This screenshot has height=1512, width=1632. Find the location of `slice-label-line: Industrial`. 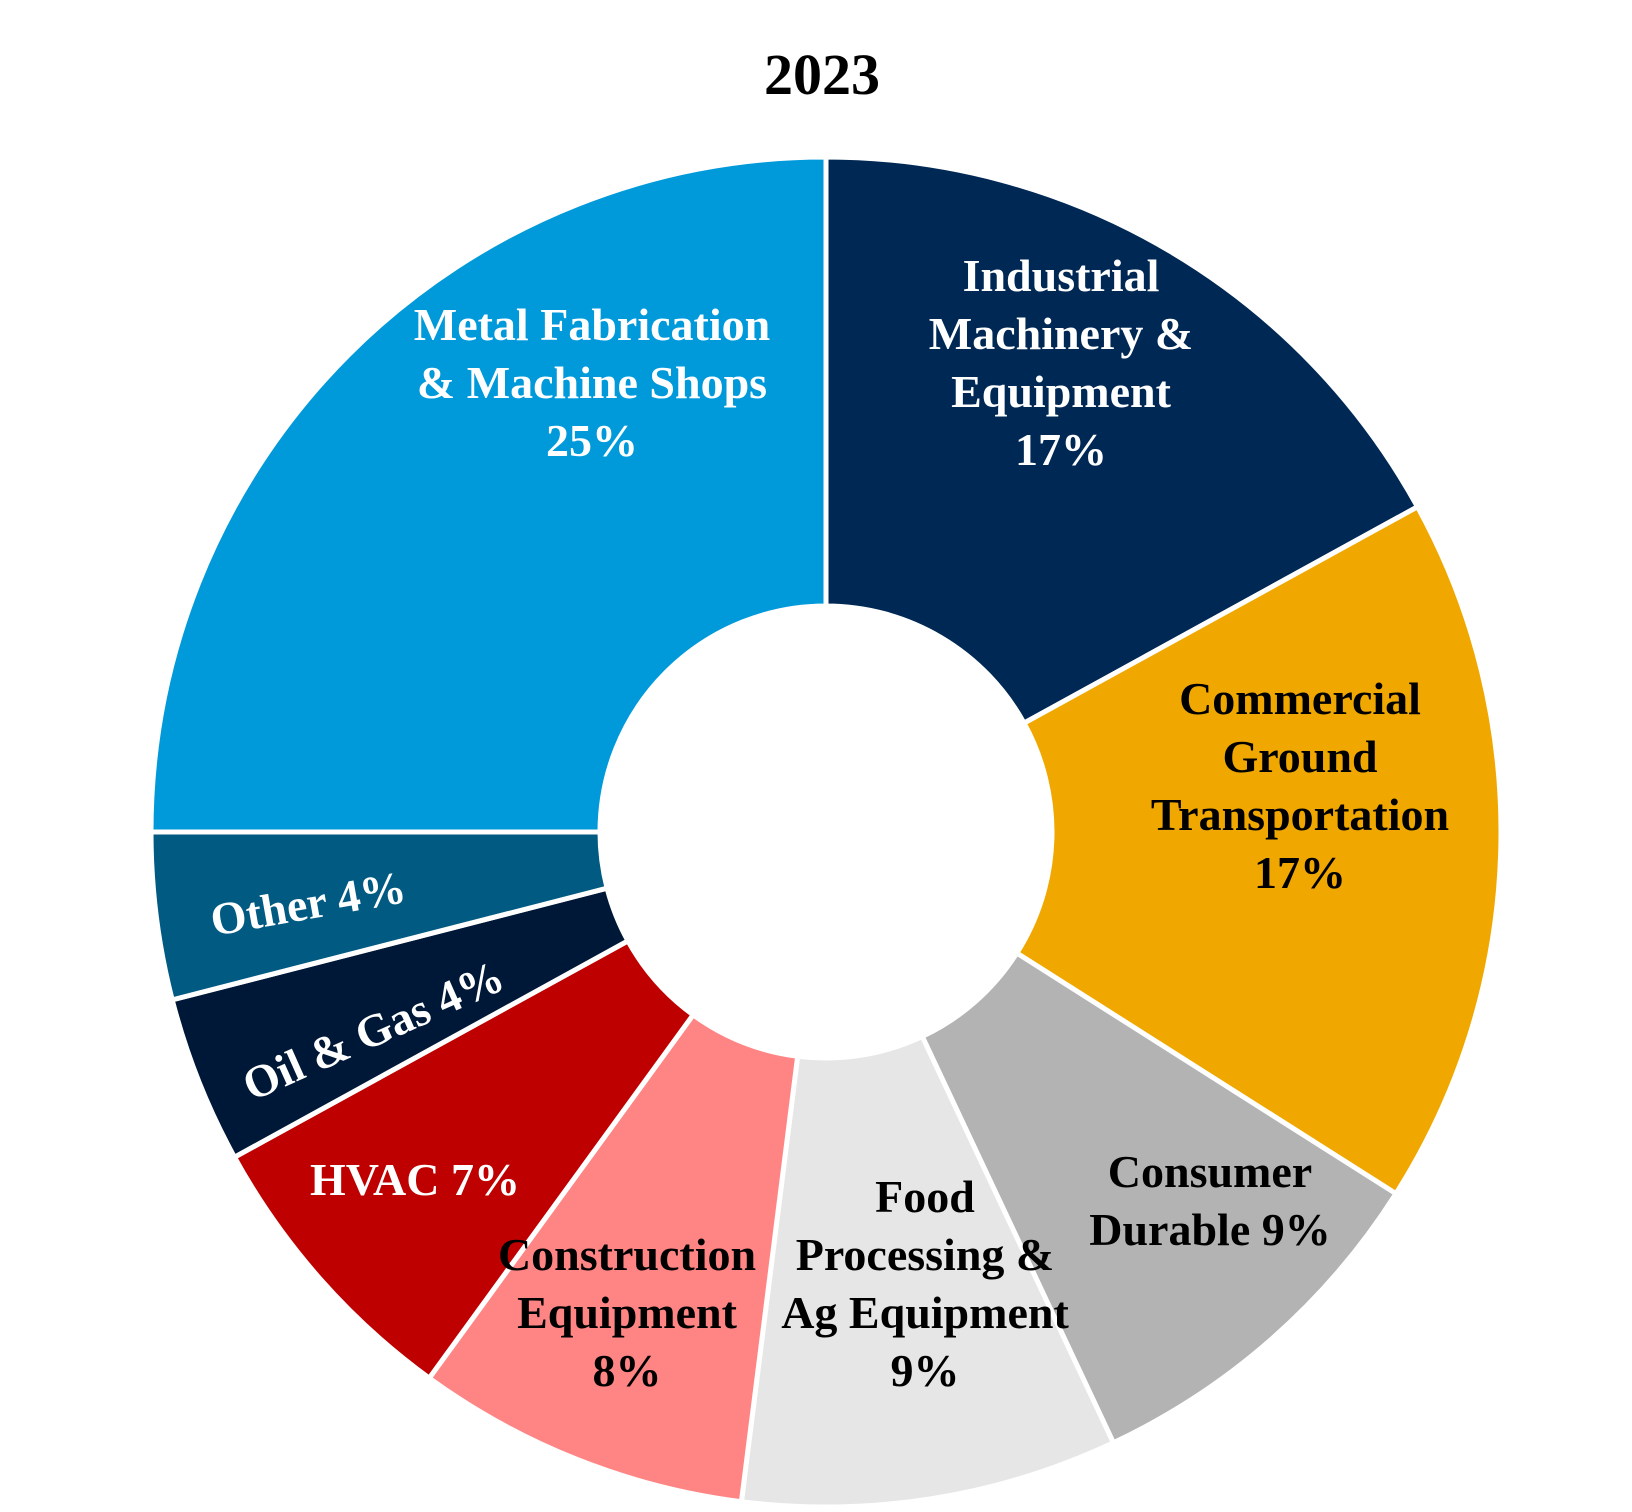

slice-label-line: Industrial is located at coordinates (1061, 275).